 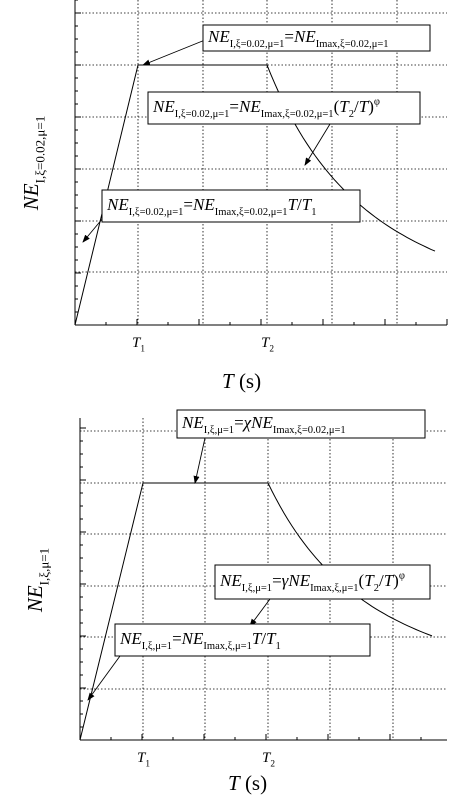 I want to click on annotation-text: NEI,ξ=0.02,μ=1=NEImax,ξ=0.02,μ=1(T2/T)φ, so click(x=266, y=108).